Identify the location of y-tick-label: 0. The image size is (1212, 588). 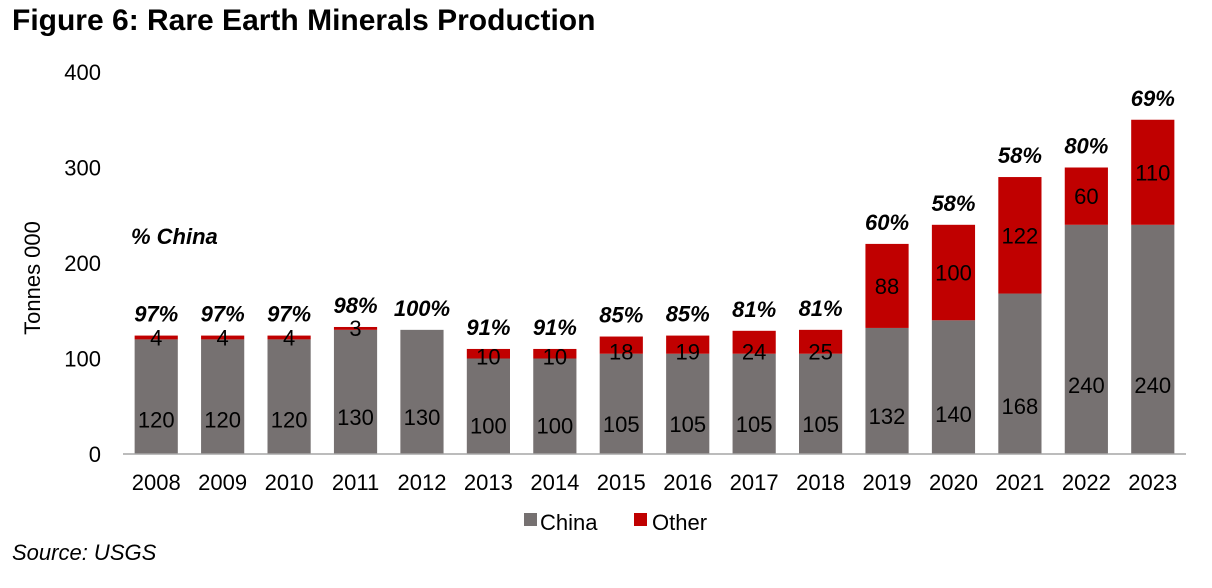
(95, 454).